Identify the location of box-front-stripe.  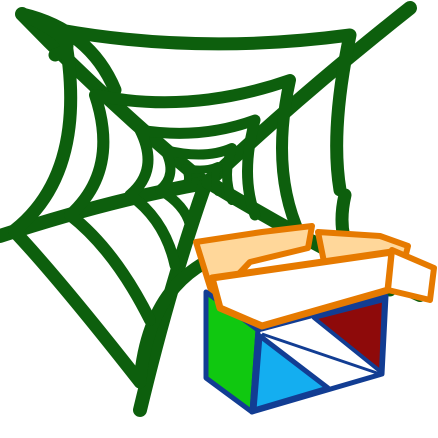
(322, 346).